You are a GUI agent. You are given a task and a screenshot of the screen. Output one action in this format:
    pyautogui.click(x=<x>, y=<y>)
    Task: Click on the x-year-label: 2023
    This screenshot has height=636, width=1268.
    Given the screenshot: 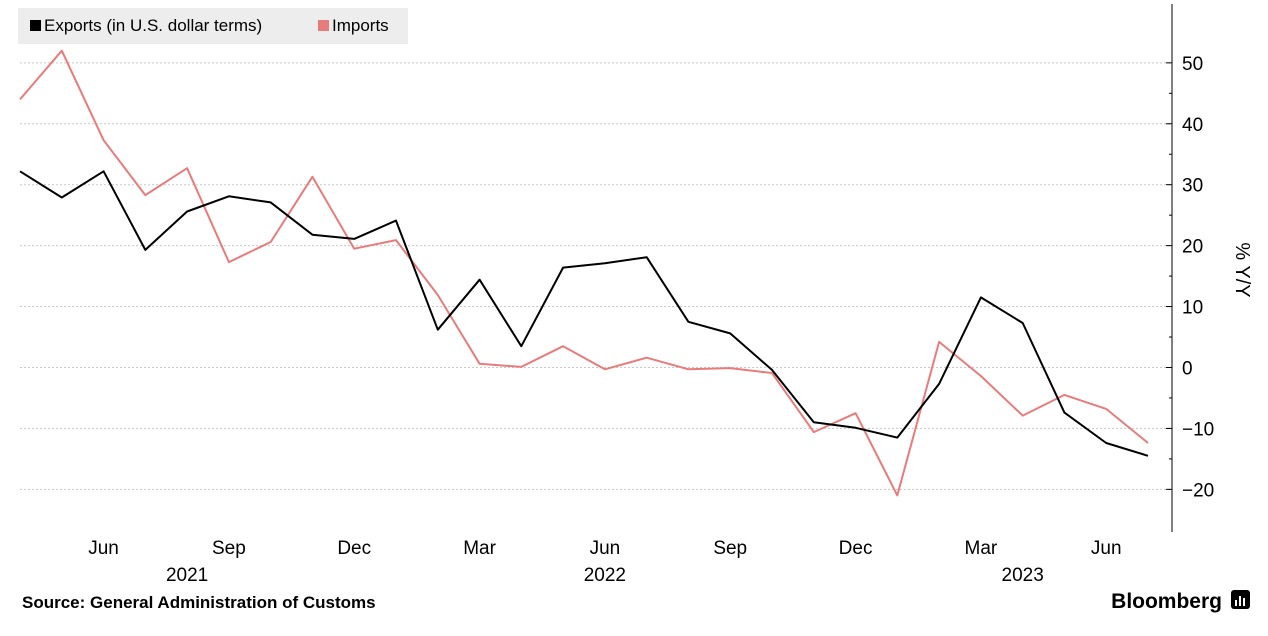 What is the action you would take?
    pyautogui.click(x=1023, y=575)
    